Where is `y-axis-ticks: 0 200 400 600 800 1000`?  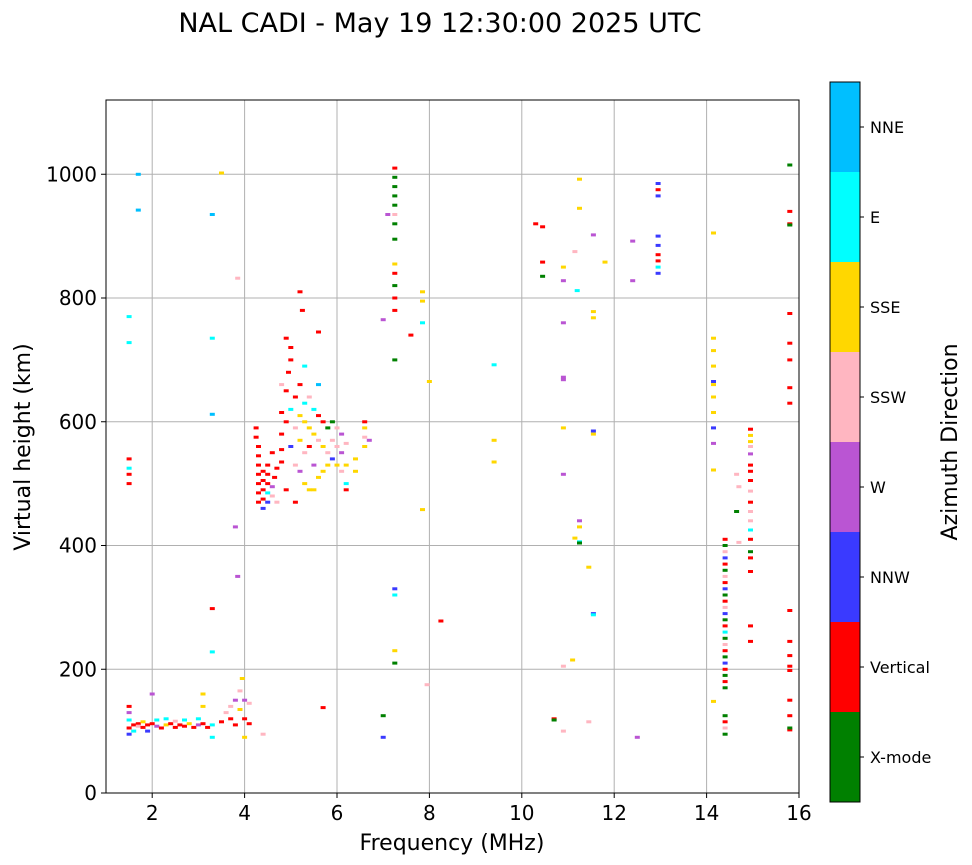 y-axis-ticks: 0 200 400 600 800 1000 is located at coordinates (76, 483).